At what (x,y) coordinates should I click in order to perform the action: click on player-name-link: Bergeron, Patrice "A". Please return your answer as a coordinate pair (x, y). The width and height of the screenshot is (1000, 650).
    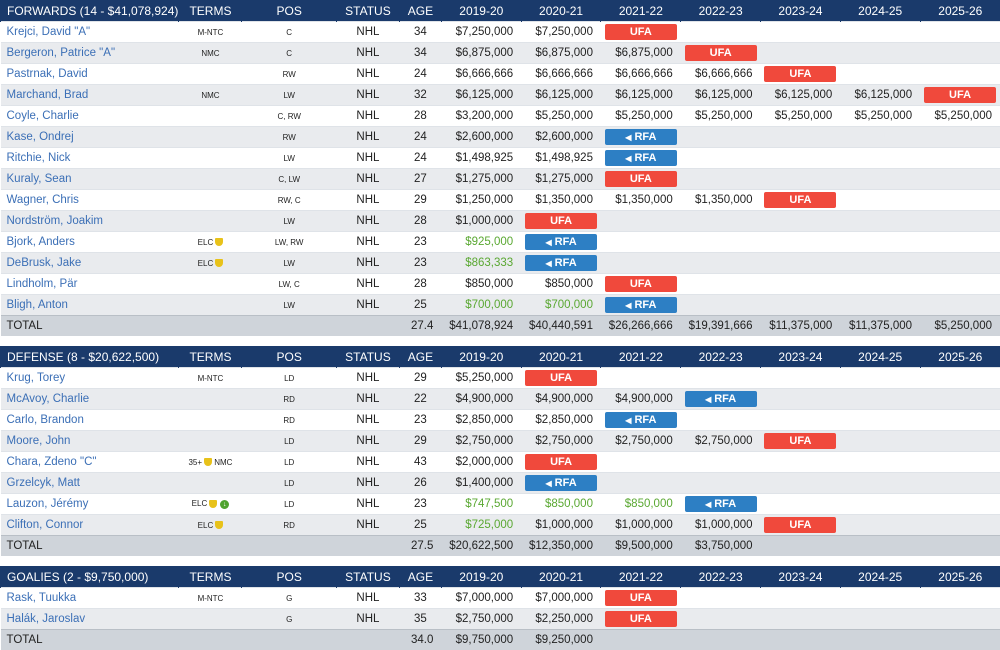
    Looking at the image, I should click on (90, 53).